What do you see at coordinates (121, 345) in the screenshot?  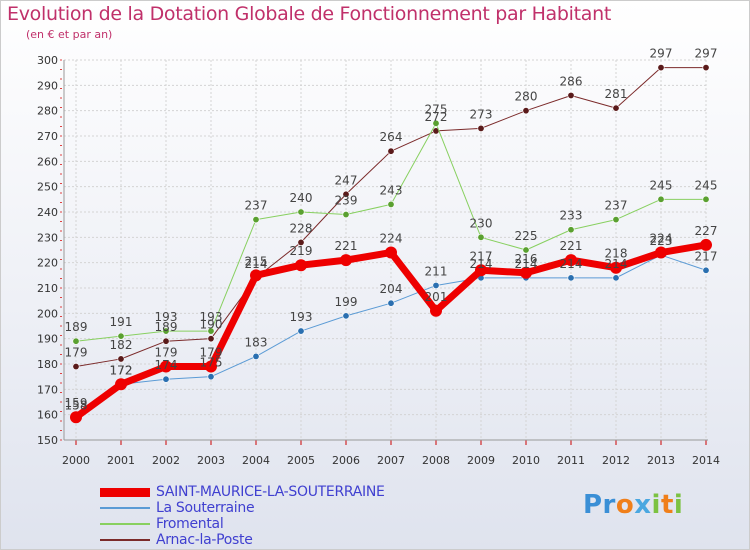 I see `data-label: 182` at bounding box center [121, 345].